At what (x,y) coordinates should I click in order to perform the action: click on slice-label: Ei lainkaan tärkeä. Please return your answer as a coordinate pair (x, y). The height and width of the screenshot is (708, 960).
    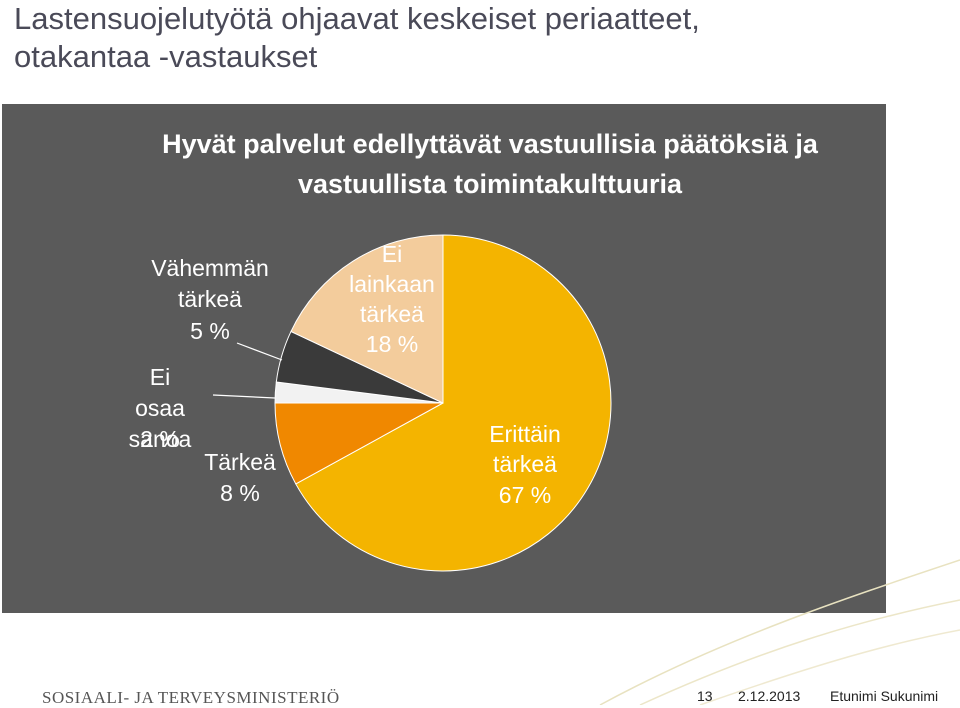
    Looking at the image, I should click on (392, 284).